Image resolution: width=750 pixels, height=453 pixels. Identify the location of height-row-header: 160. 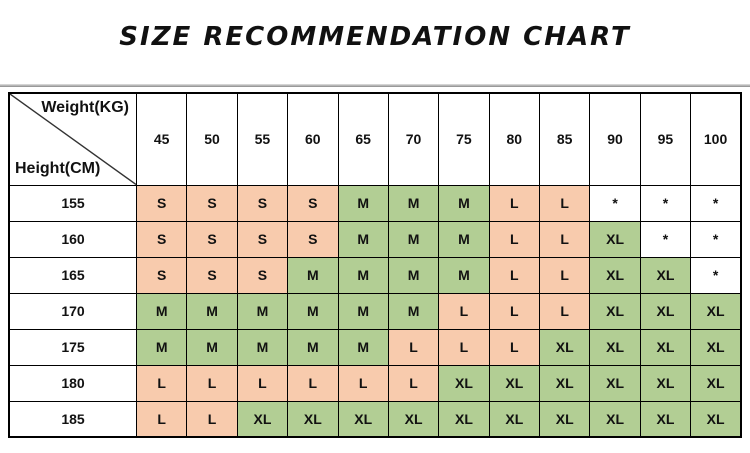
(72, 239).